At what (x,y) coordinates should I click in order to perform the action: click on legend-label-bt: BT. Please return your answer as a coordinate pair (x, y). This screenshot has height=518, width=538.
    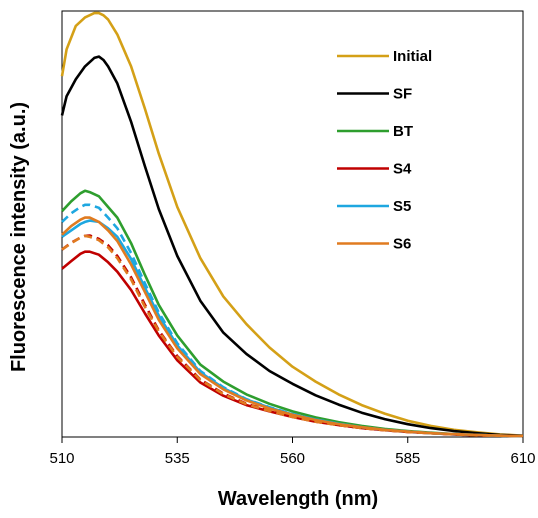
    Looking at the image, I should click on (403, 131).